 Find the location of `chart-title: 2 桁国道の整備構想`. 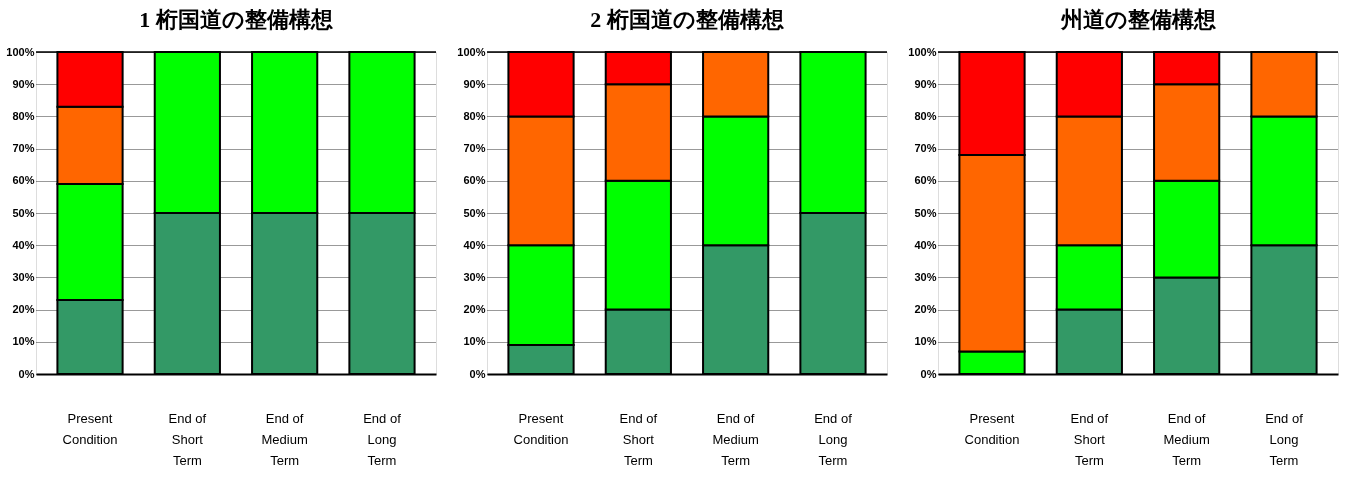

chart-title: 2 桁国道の整備構想 is located at coordinates (687, 19).